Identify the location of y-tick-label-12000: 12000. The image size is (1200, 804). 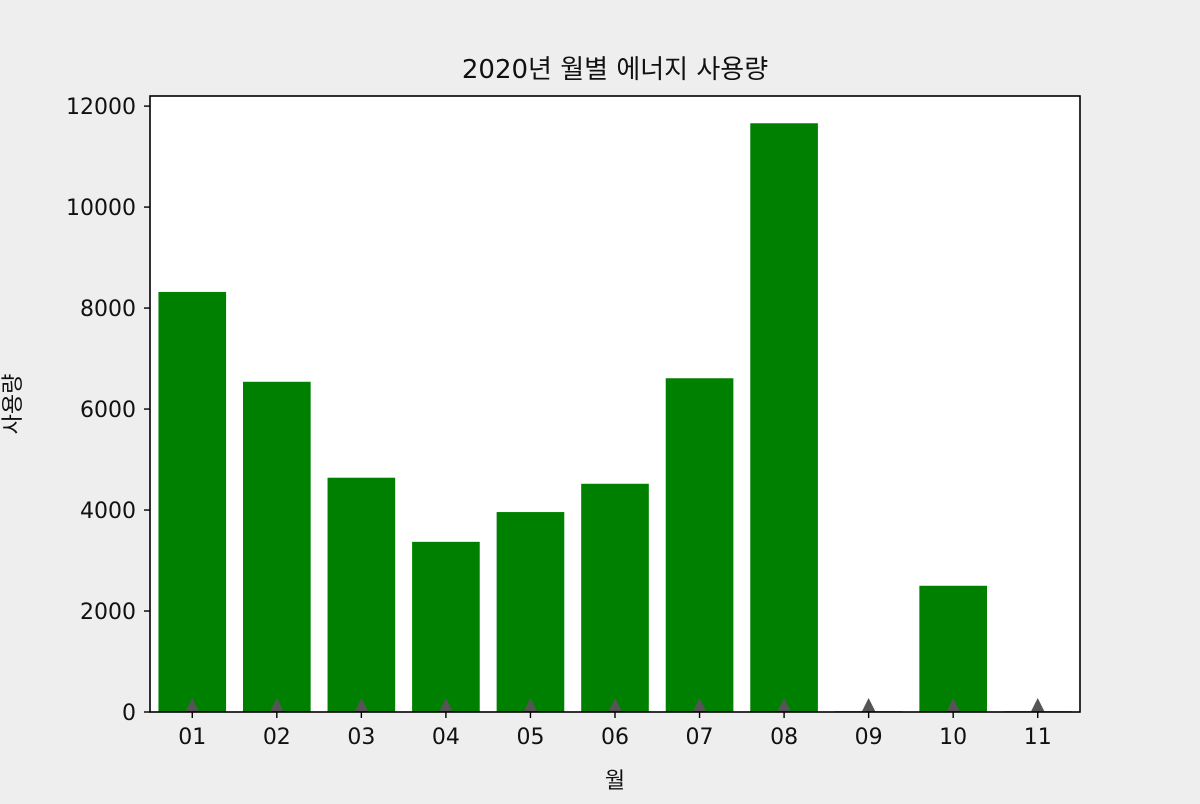
(101, 107).